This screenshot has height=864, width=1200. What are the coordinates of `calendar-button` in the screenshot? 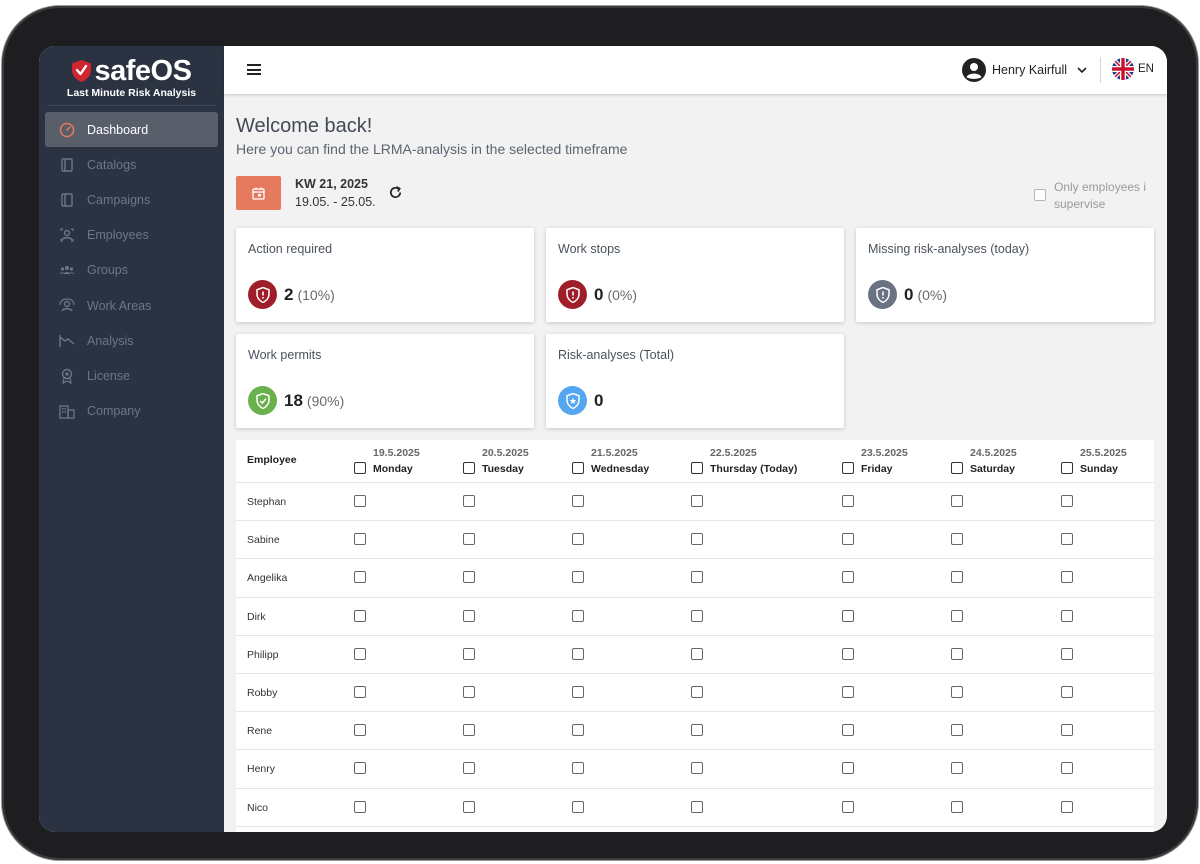 It's located at (258, 193).